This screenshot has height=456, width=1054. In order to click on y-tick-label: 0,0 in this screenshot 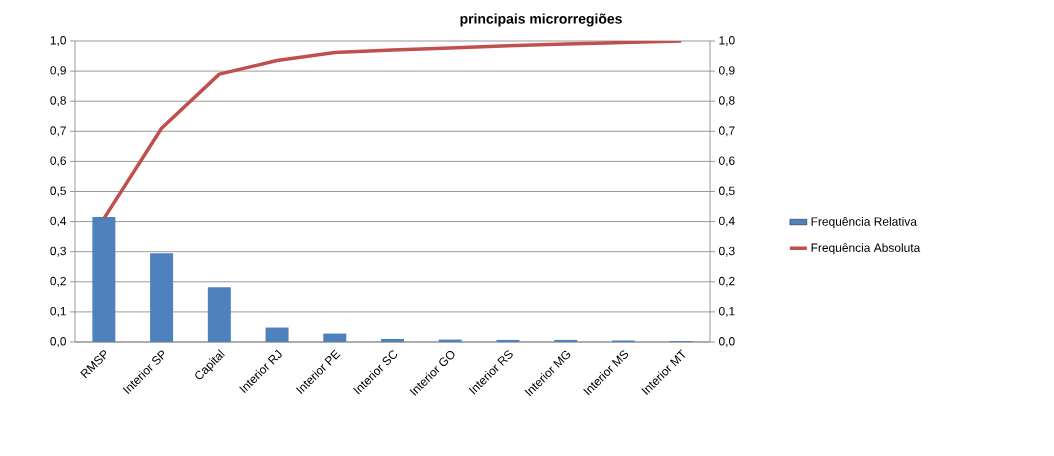, I will do `click(58, 342)`.